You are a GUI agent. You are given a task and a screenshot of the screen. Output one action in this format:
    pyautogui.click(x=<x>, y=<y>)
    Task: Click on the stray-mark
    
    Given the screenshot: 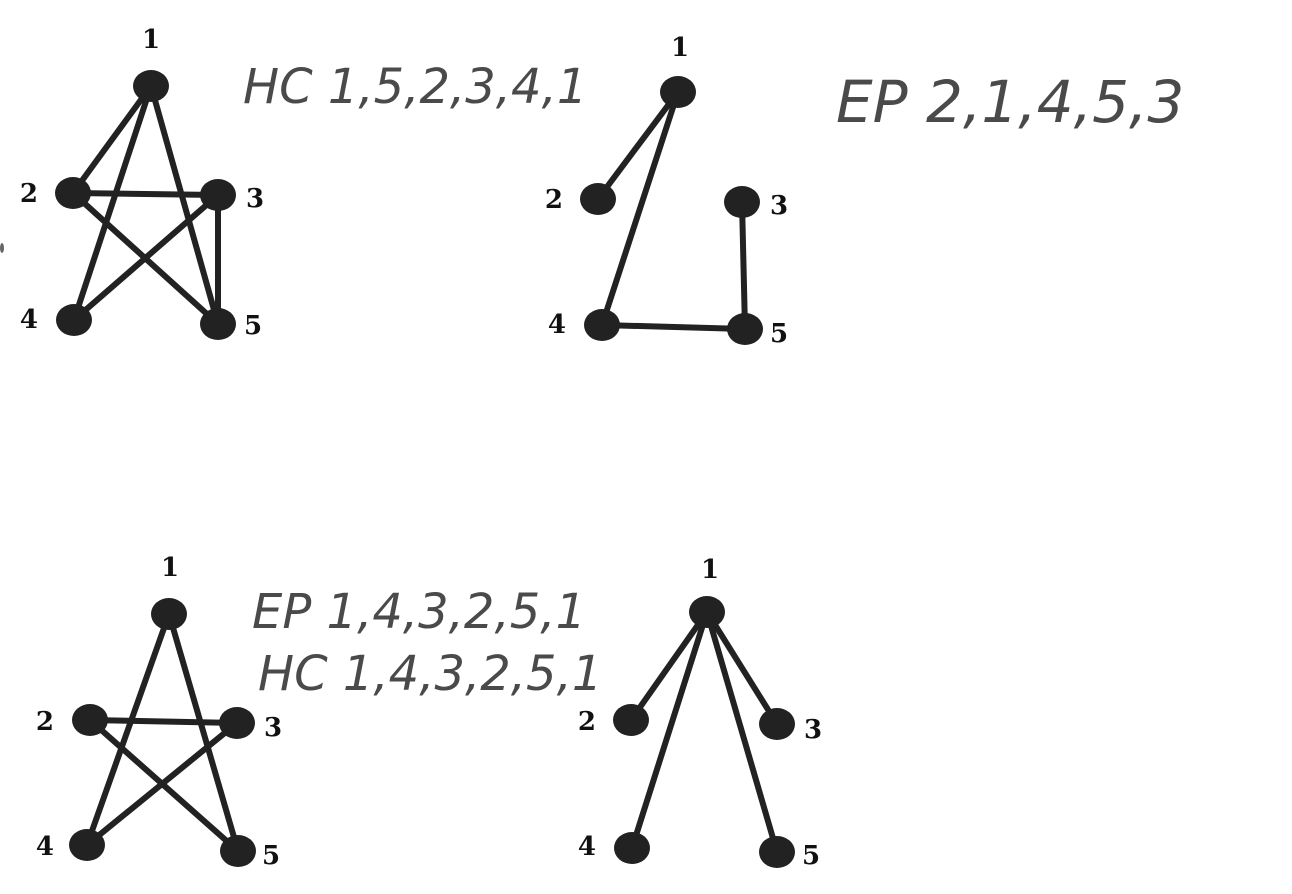 What is the action you would take?
    pyautogui.click(x=2, y=248)
    